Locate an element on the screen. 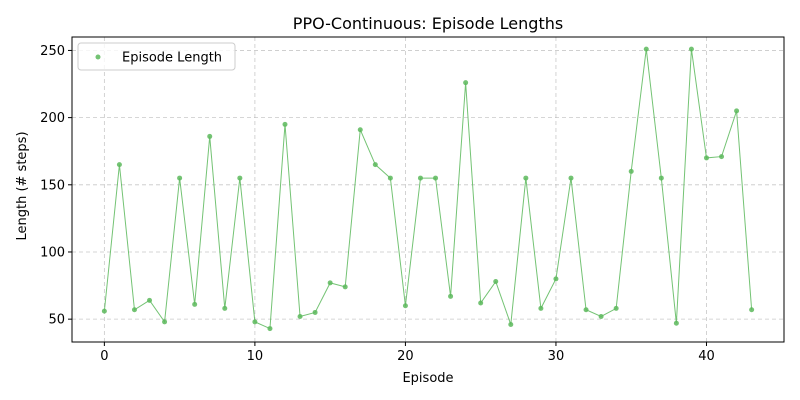 Image resolution: width=800 pixels, height=400 pixels. y-tick-label: 150 is located at coordinates (52, 185).